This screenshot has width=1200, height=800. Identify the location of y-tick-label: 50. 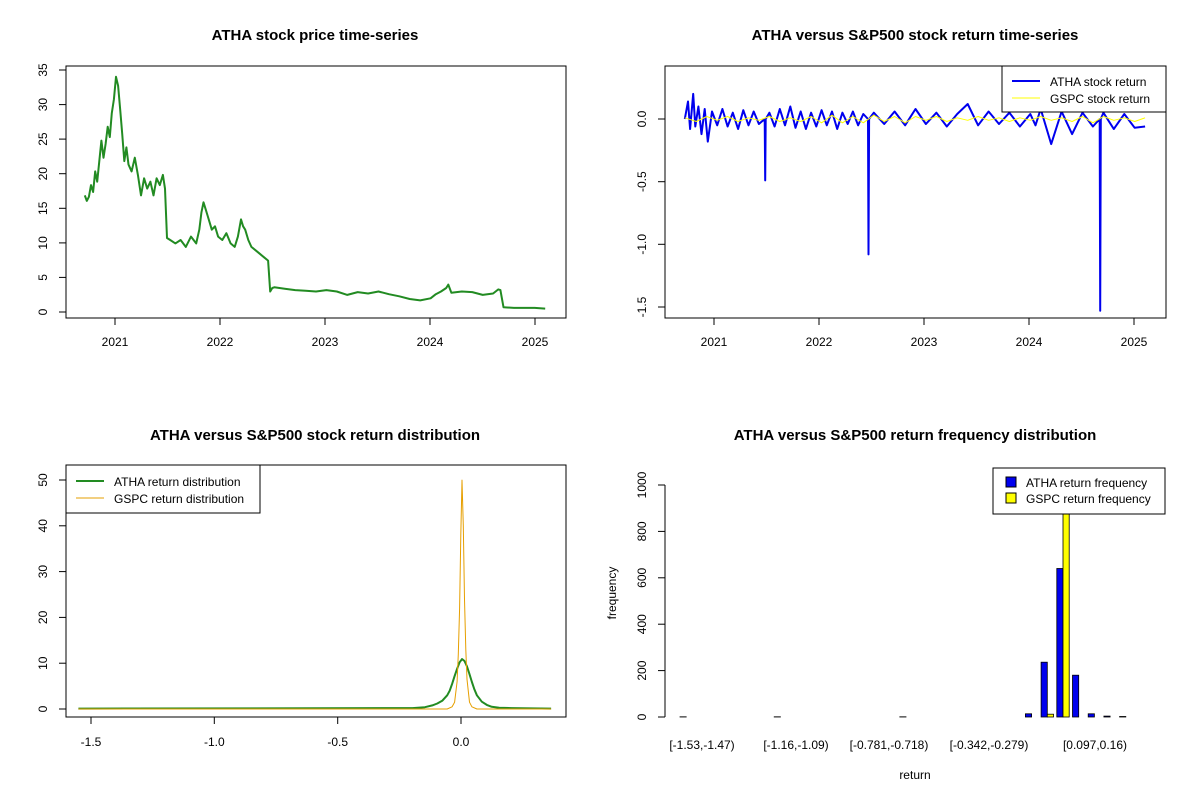
(43, 480).